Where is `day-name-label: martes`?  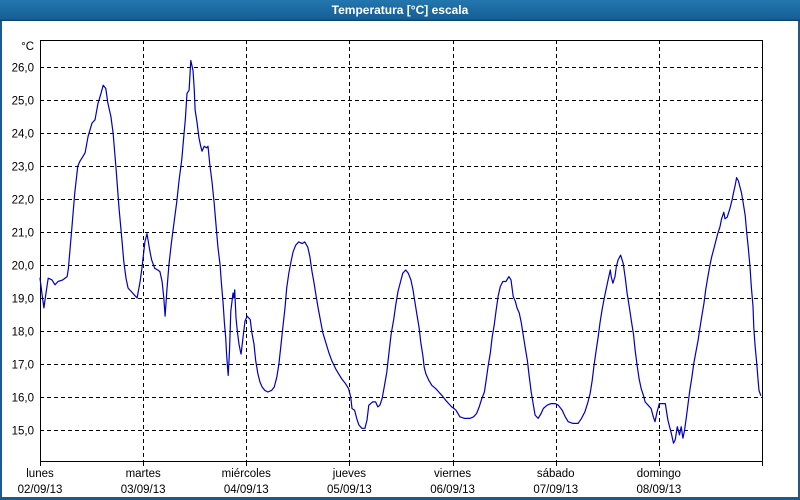
day-name-label: martes is located at coordinates (143, 474).